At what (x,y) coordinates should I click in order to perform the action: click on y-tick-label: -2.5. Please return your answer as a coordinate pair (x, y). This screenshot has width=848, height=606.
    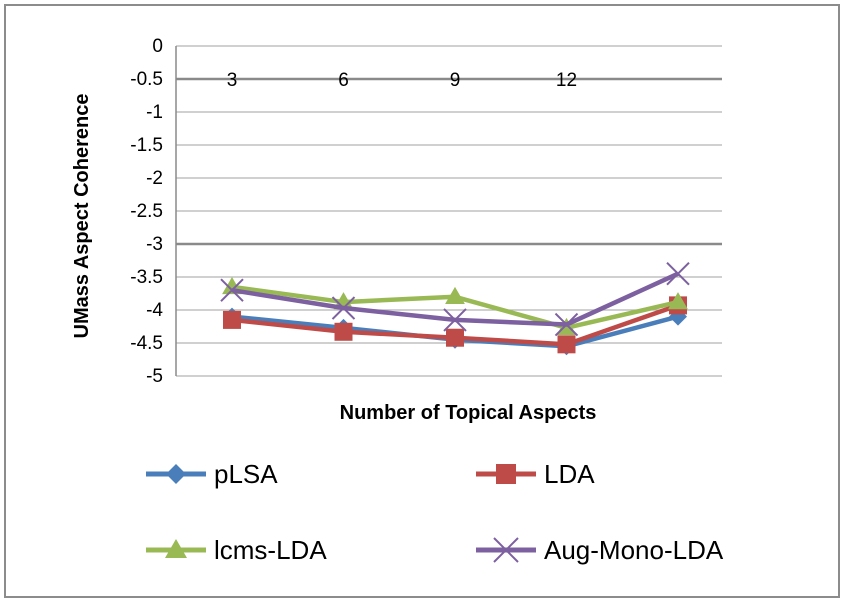
    Looking at the image, I should click on (146, 211).